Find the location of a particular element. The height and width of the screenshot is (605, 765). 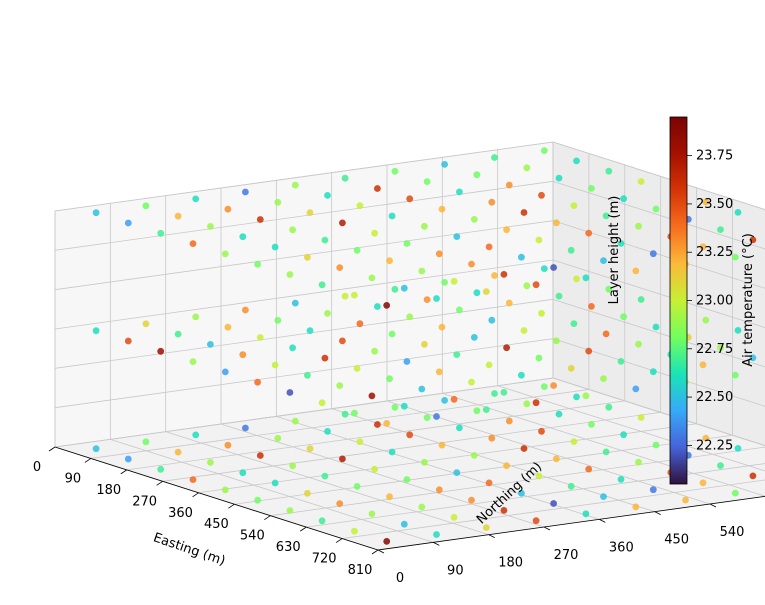

x-tick-label: 0 is located at coordinates (37, 467).